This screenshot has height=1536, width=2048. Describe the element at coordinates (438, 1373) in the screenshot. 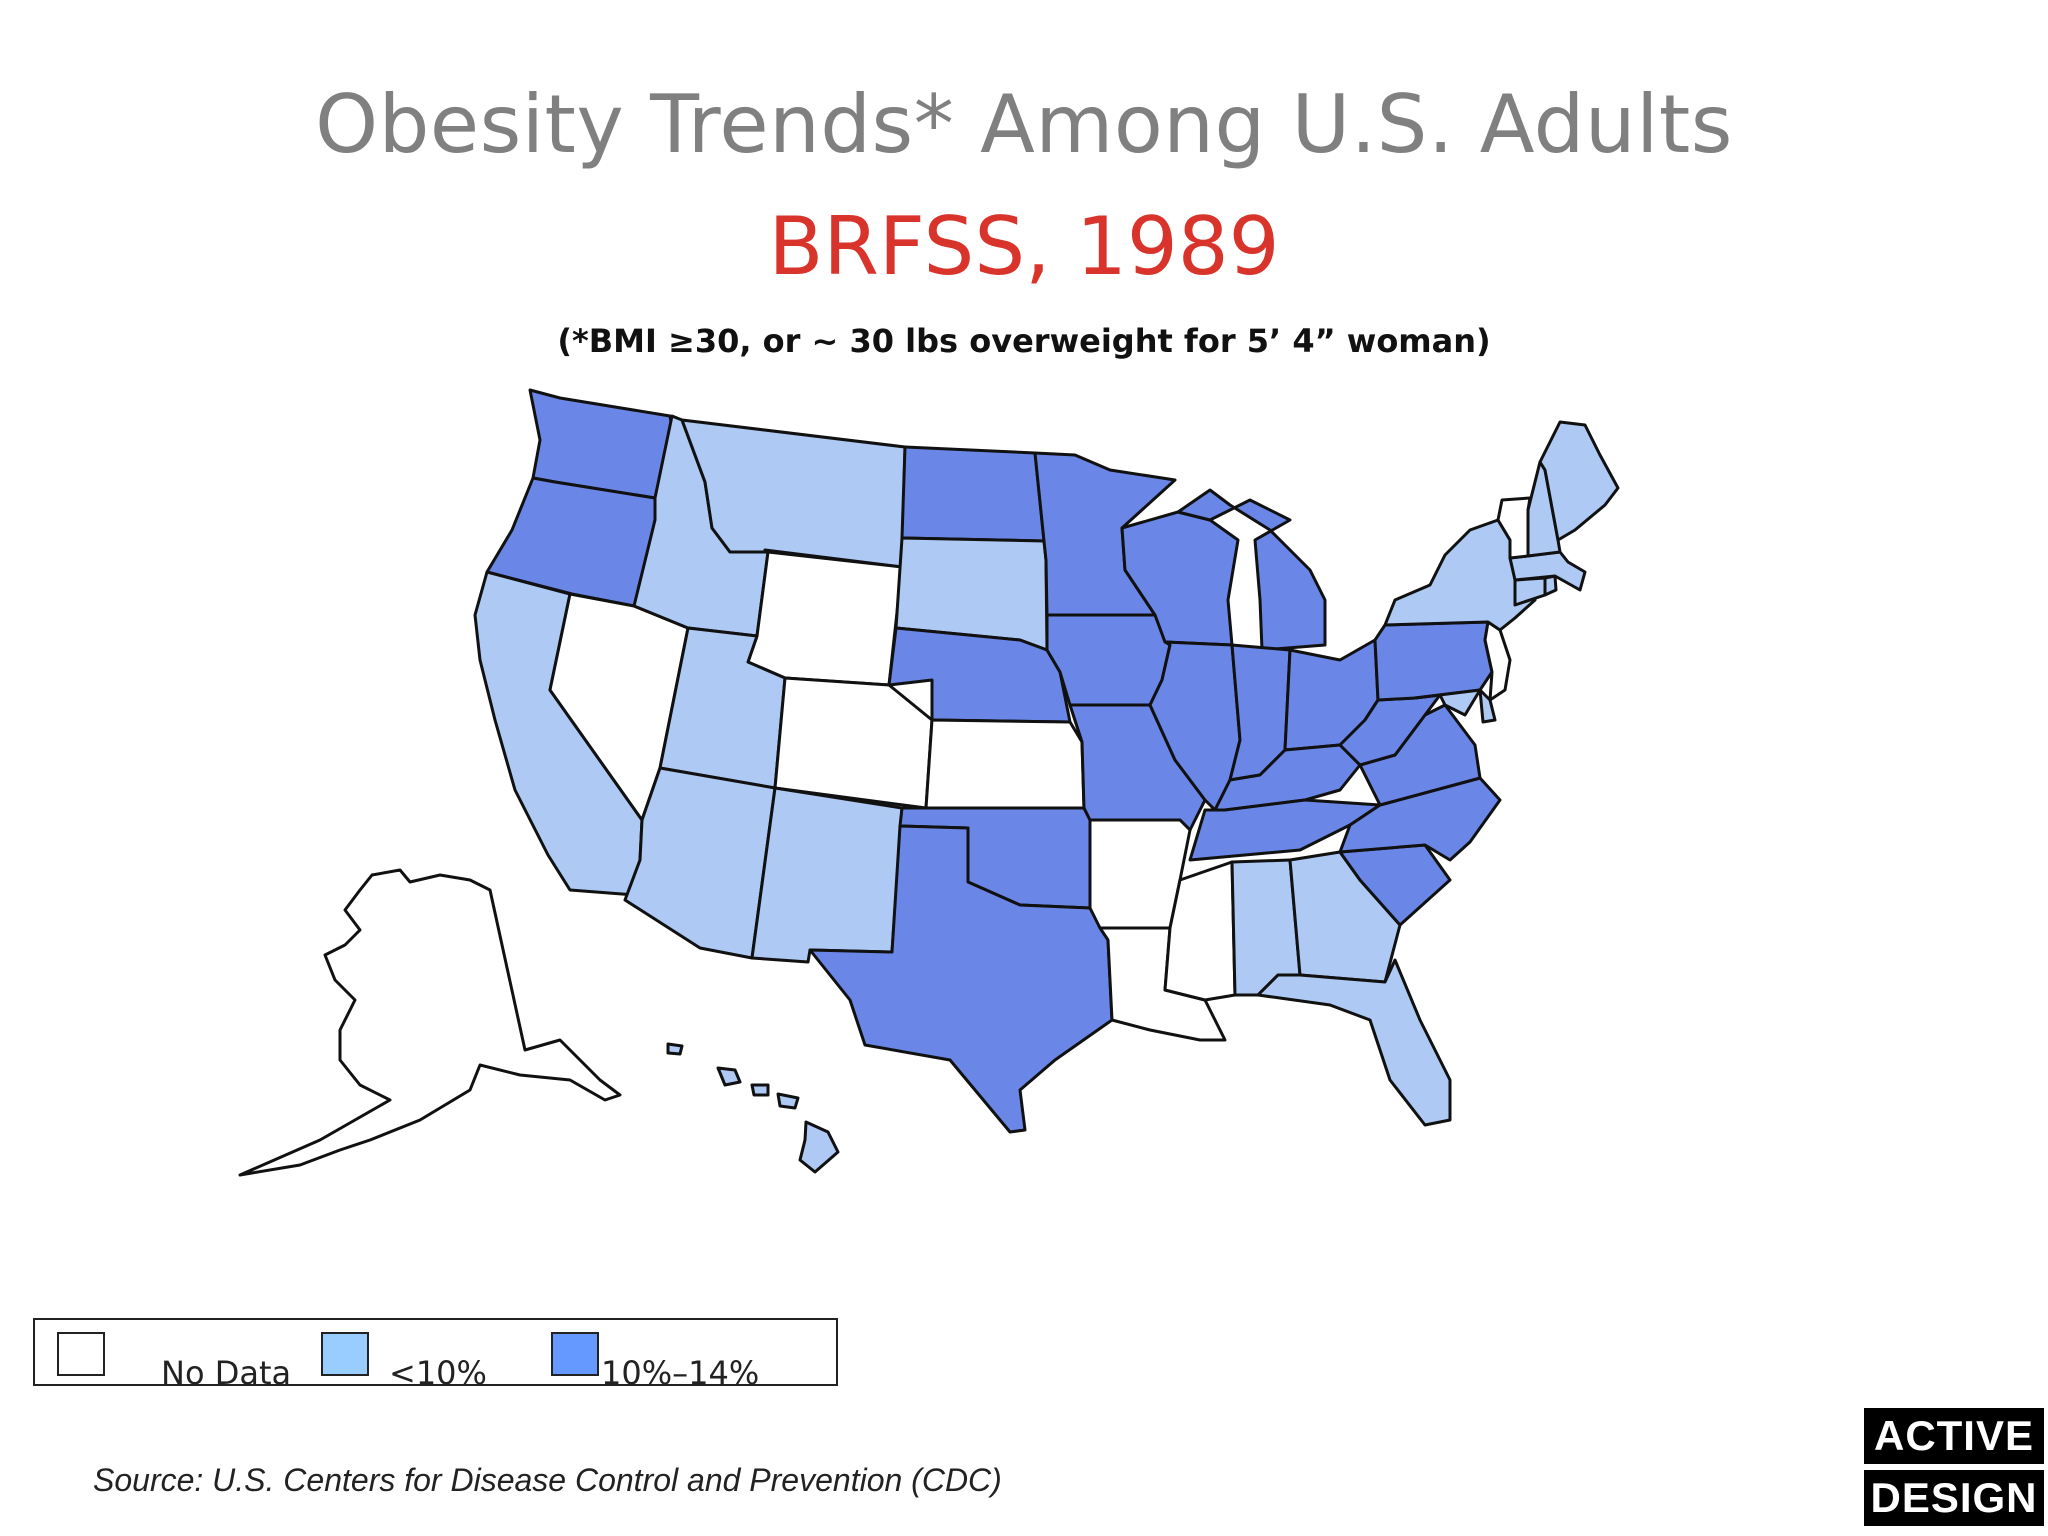

I see `legend-label-lt10: <10%` at that location.